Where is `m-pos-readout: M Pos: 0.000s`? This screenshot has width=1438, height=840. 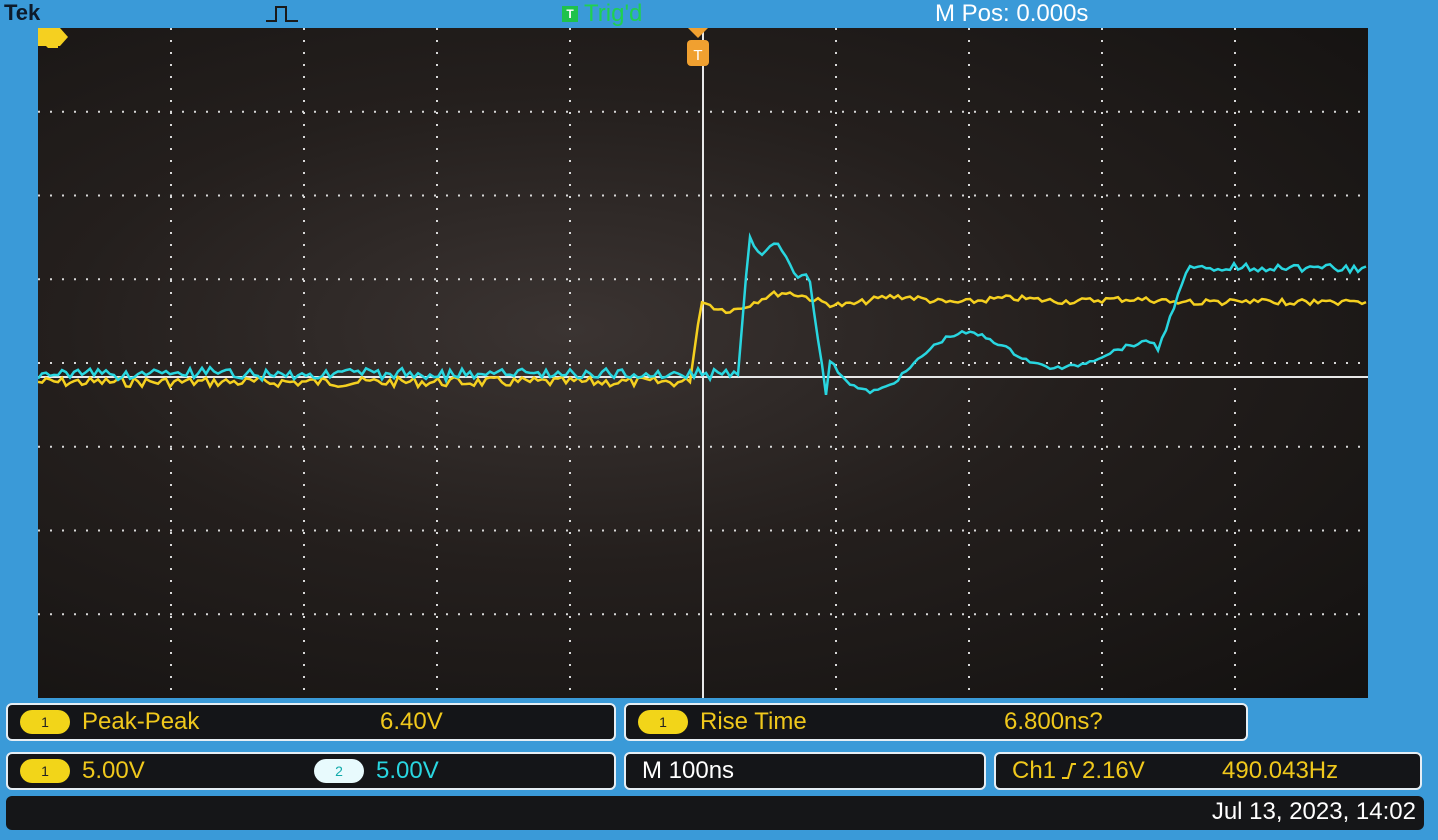
m-pos-readout: M Pos: 0.000s is located at coordinates (1012, 13).